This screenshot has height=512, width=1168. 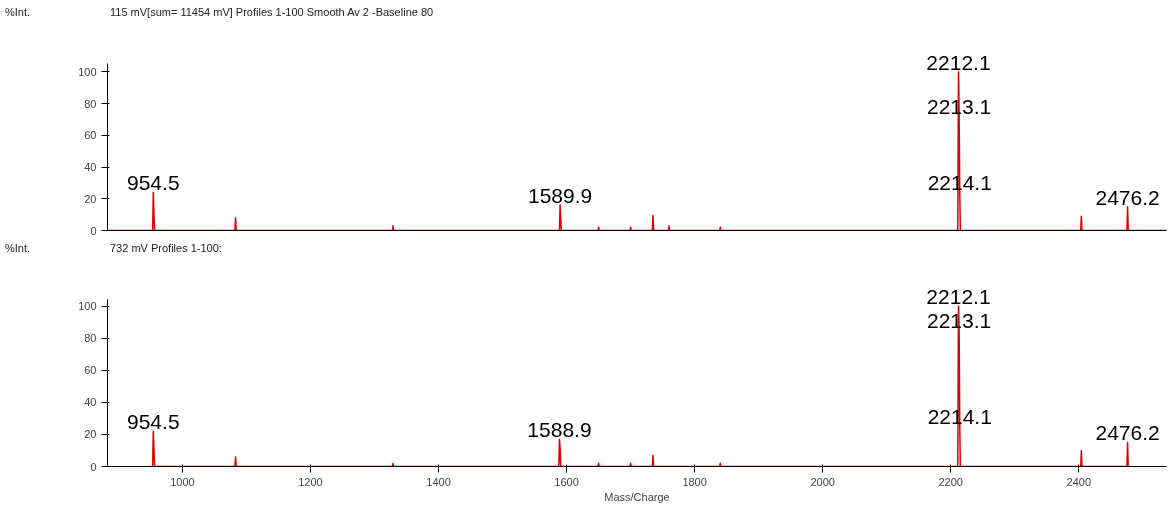 I want to click on chart-title: 732 mV Profiles 1-100:, so click(x=166, y=248).